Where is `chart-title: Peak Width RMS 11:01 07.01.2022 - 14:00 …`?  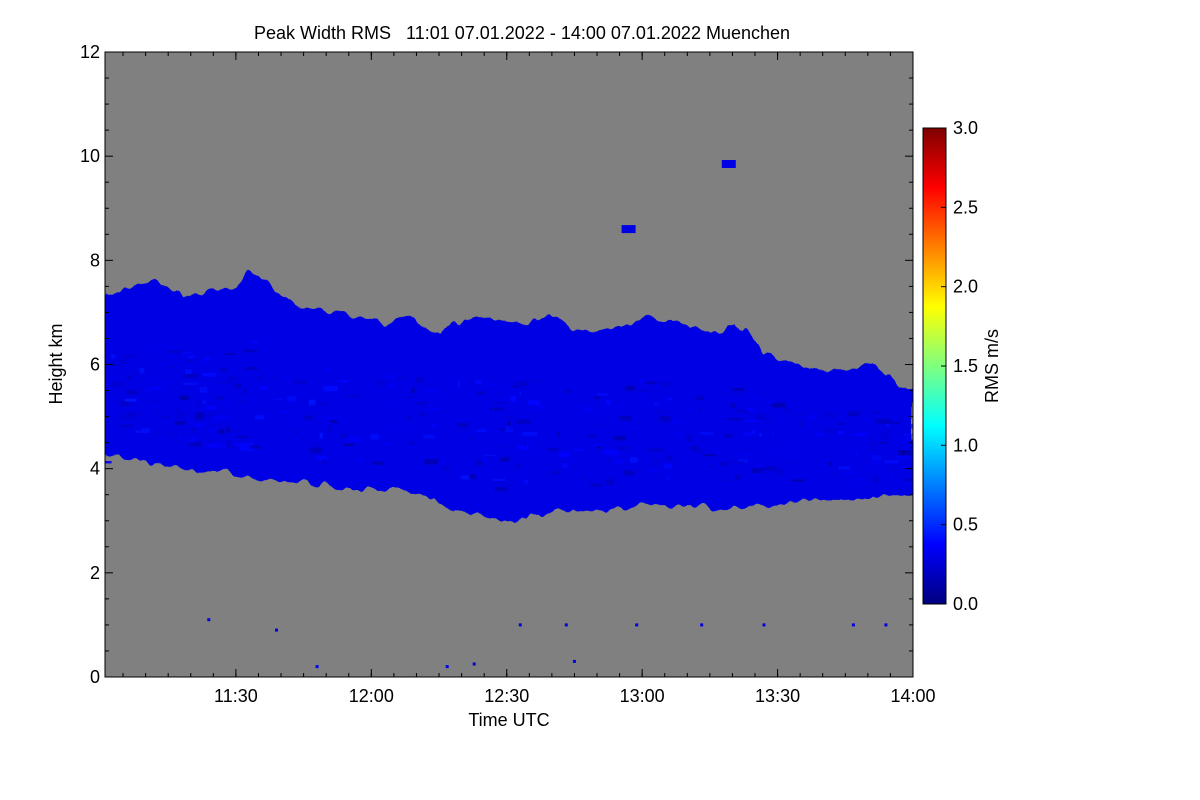
chart-title: Peak Width RMS 11:01 07.01.2022 - 14:00 … is located at coordinates (522, 33).